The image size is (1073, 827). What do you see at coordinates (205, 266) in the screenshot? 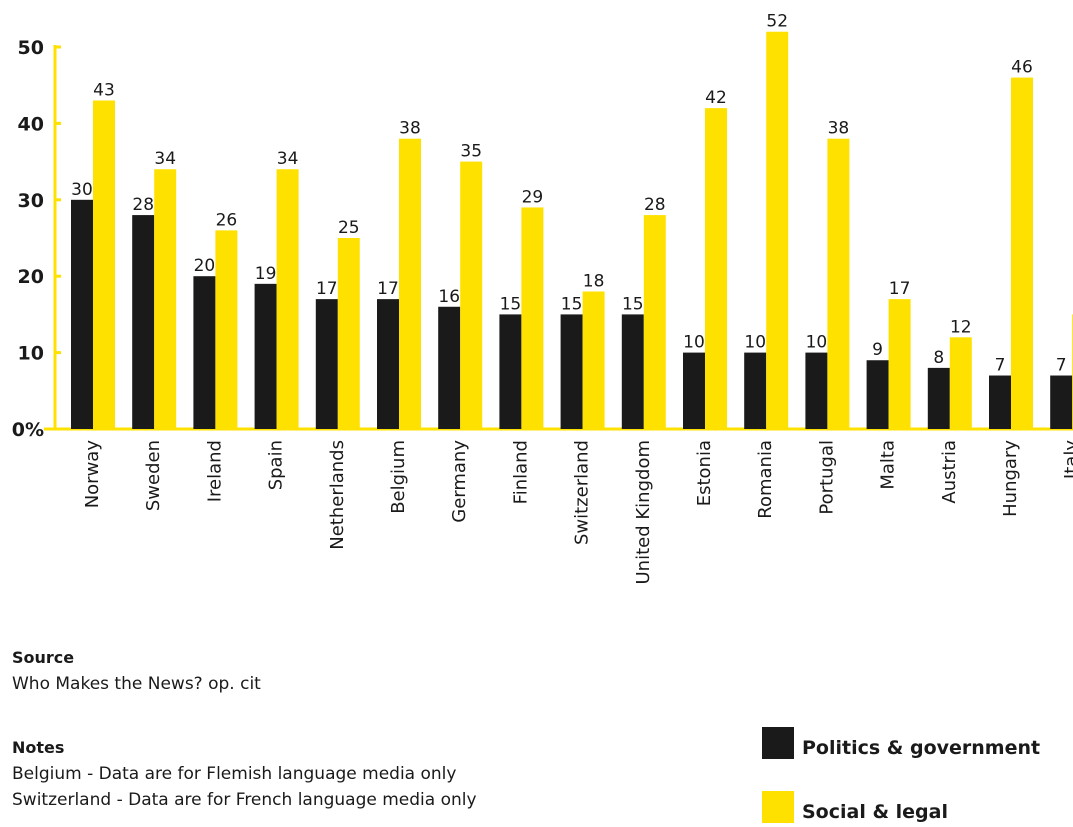
I see `value-label-politics: 20` at bounding box center [205, 266].